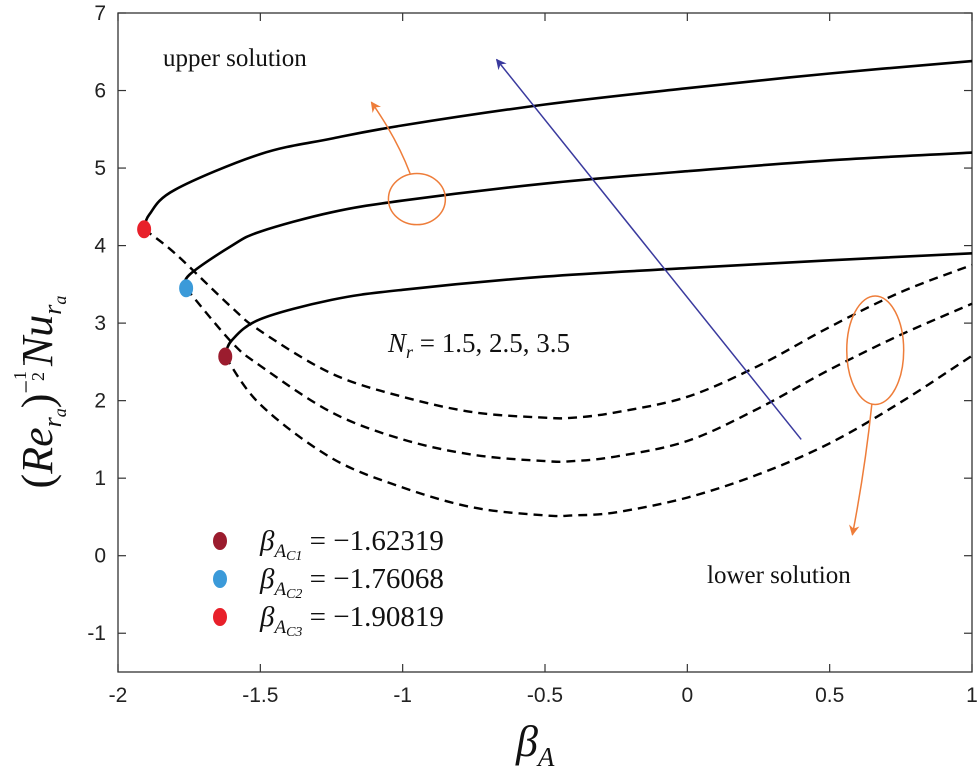 The width and height of the screenshot is (980, 778). I want to click on upper-solution-arrow, so click(390, 137).